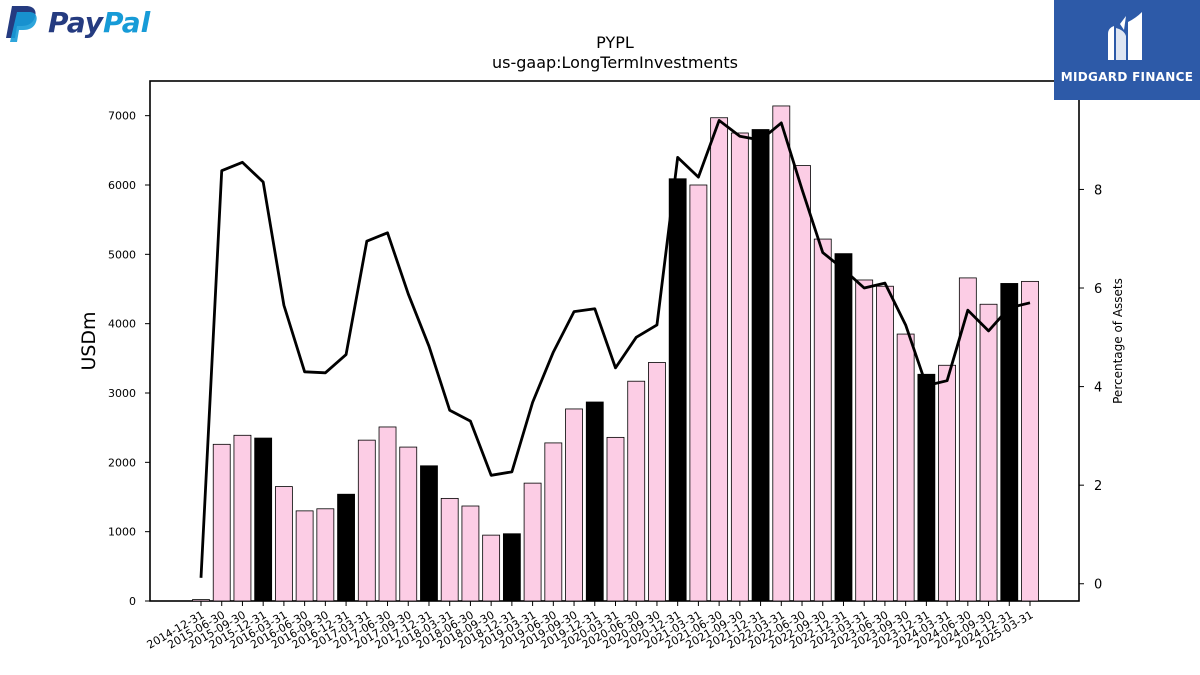 The image size is (1200, 675). What do you see at coordinates (1098, 486) in the screenshot?
I see `y2-tick-label: 2` at bounding box center [1098, 486].